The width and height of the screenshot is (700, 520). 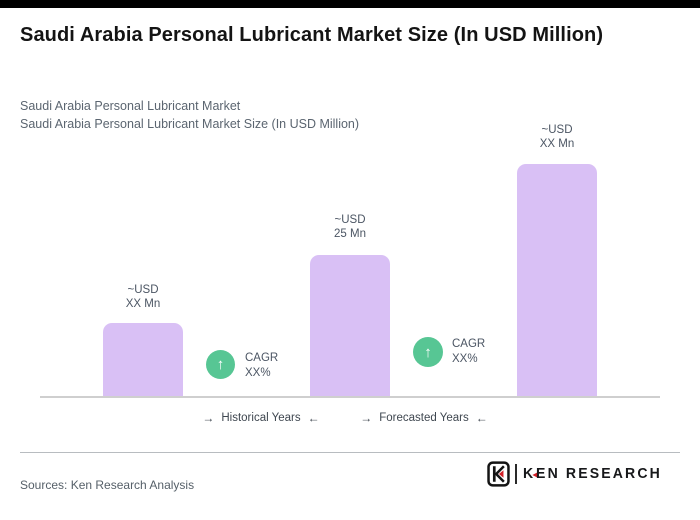 I want to click on ken-research-logo: K◀EN RESEARCH, so click(x=576, y=474).